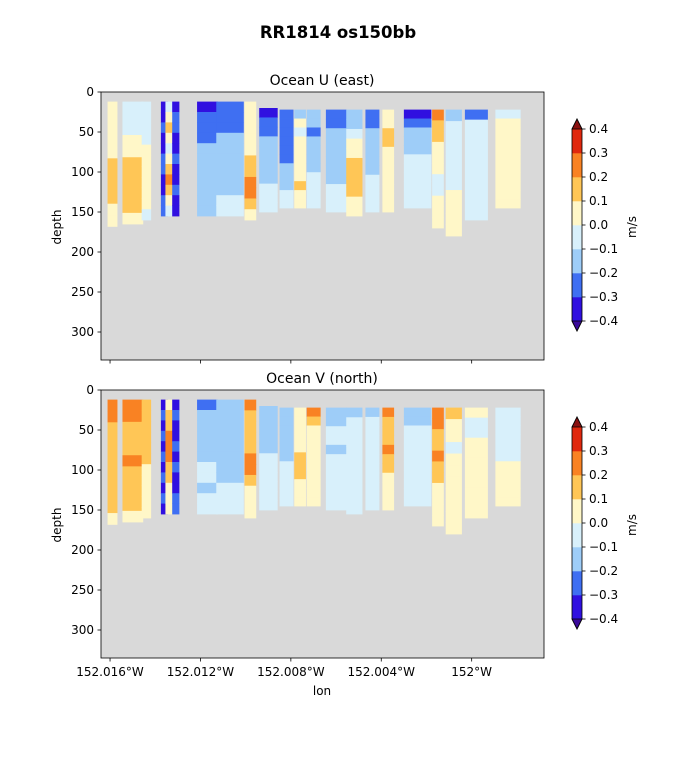 The width and height of the screenshot is (675, 769). Describe the element at coordinates (577, 624) in the screenshot. I see `colorbar-extend-min` at that location.